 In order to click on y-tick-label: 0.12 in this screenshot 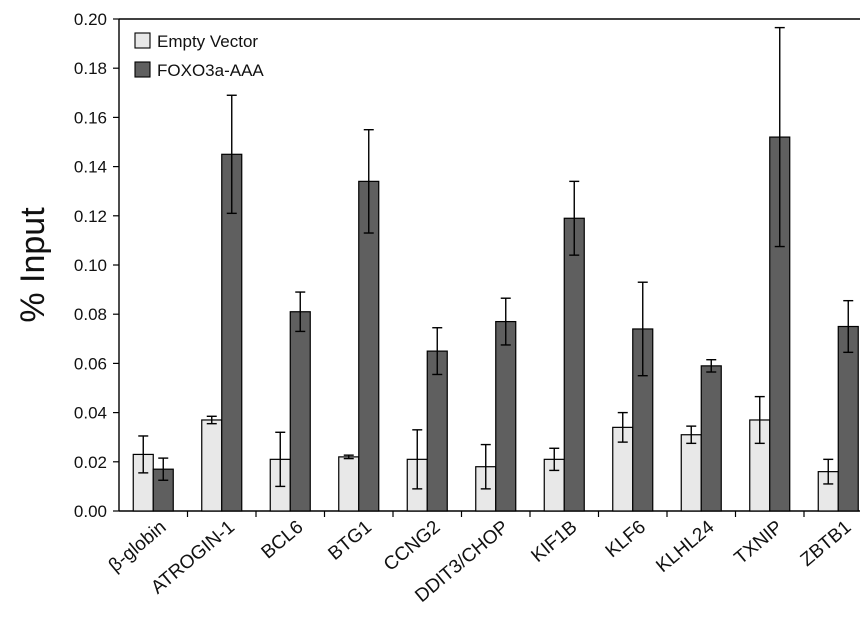, I will do `click(90, 216)`.